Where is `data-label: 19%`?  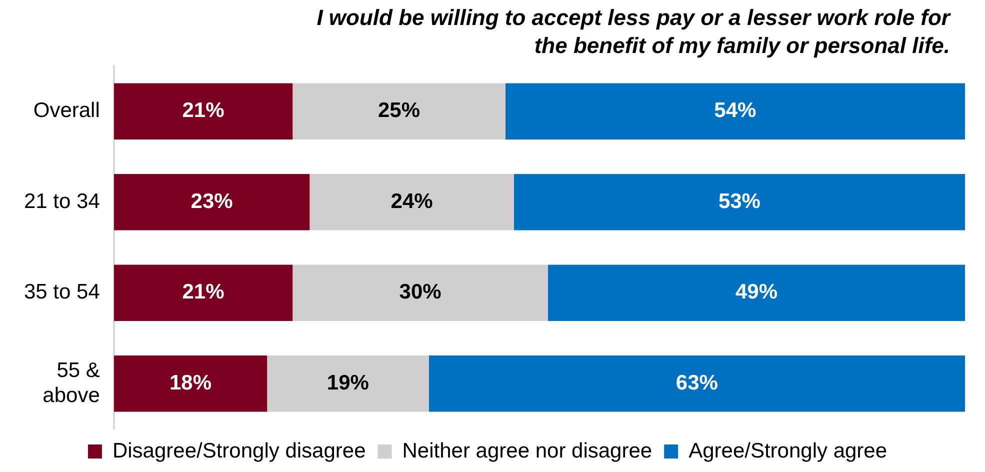
data-label: 19% is located at coordinates (348, 382).